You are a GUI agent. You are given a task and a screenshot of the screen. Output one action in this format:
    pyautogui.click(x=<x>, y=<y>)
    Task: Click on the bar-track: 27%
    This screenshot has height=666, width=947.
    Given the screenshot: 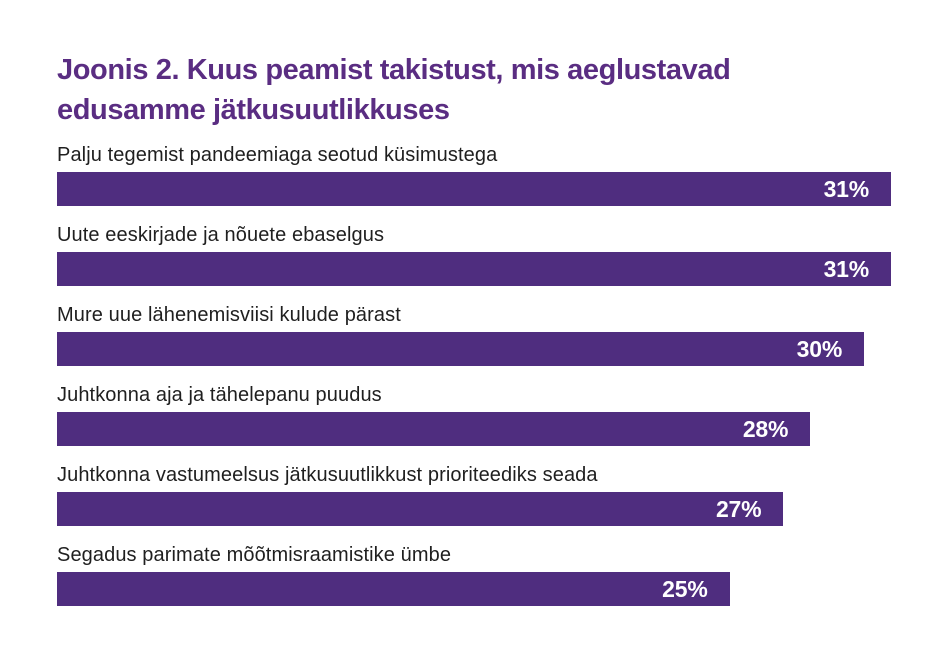 What is the action you would take?
    pyautogui.click(x=474, y=509)
    